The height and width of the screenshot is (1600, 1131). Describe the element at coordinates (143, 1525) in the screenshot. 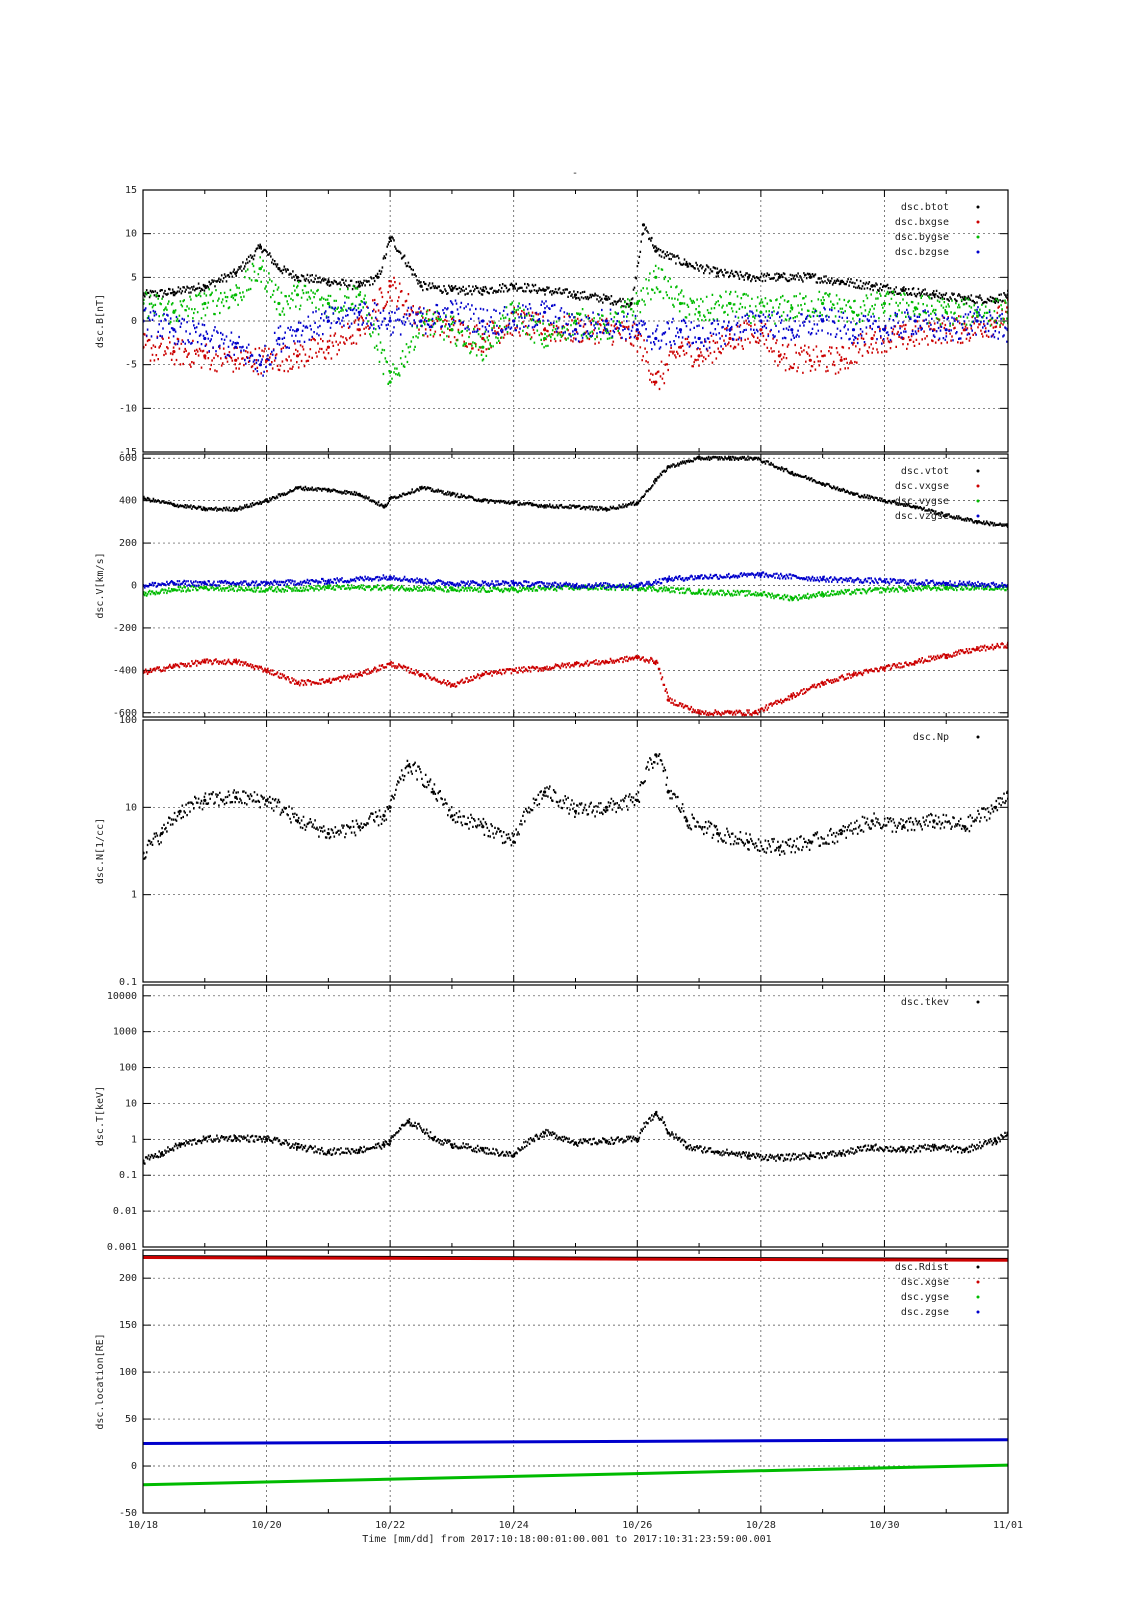

I see `x-tick-label: 10/18` at that location.